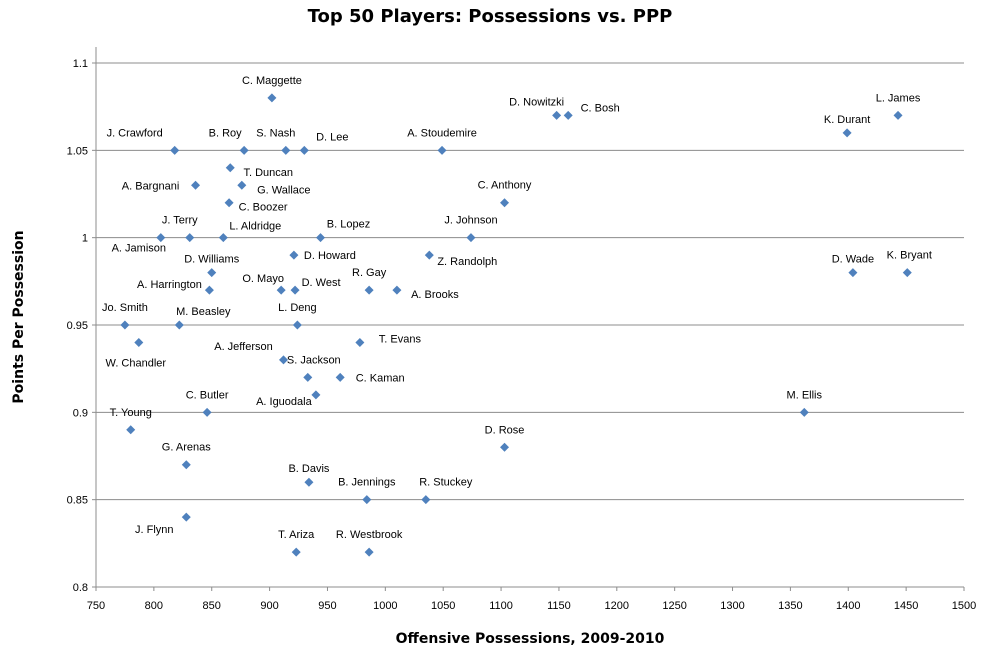 The height and width of the screenshot is (658, 988). I want to click on x-tick-label: 1500, so click(964, 606).